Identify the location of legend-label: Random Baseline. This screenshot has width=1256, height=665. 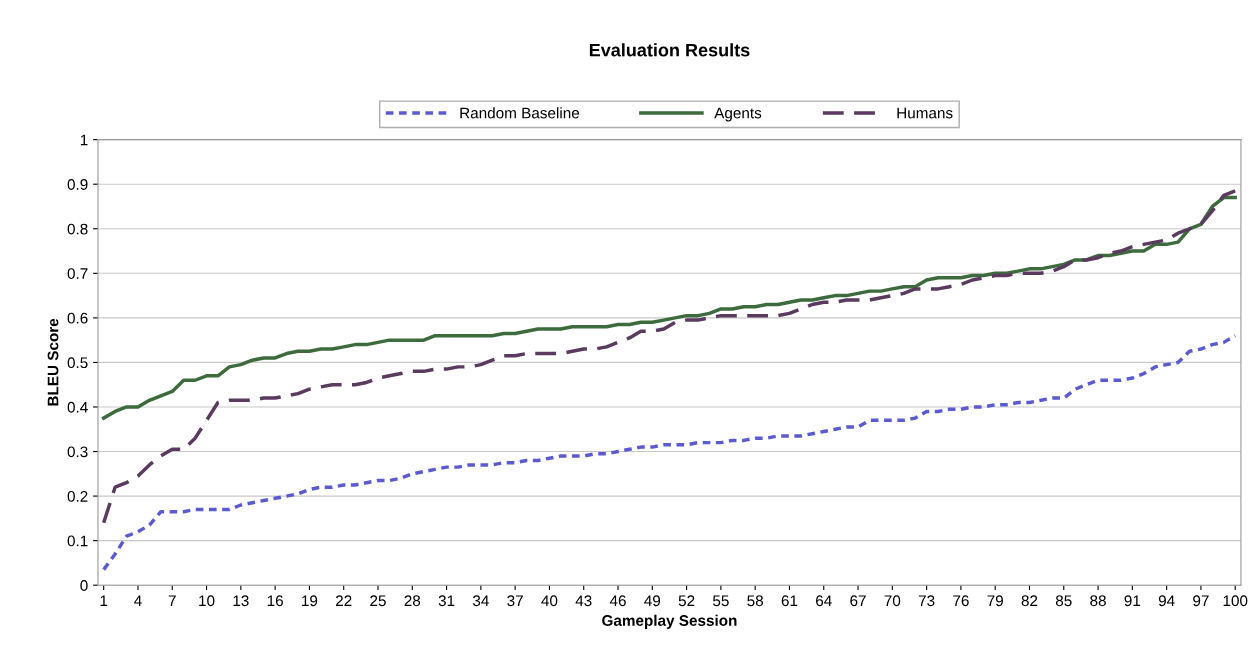
(520, 113).